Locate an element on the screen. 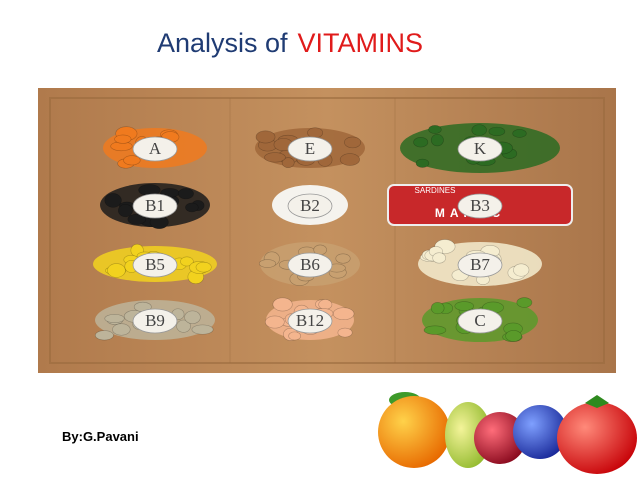 Image resolution: width=638 pixels, height=478 pixels. title-prefix: Analysis of is located at coordinates (222, 43).